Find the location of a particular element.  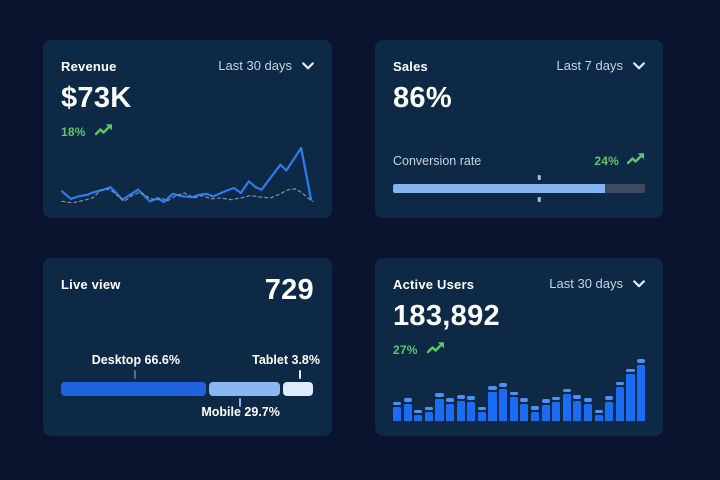

sales-period-dropdown: Last 7 days is located at coordinates (601, 65).